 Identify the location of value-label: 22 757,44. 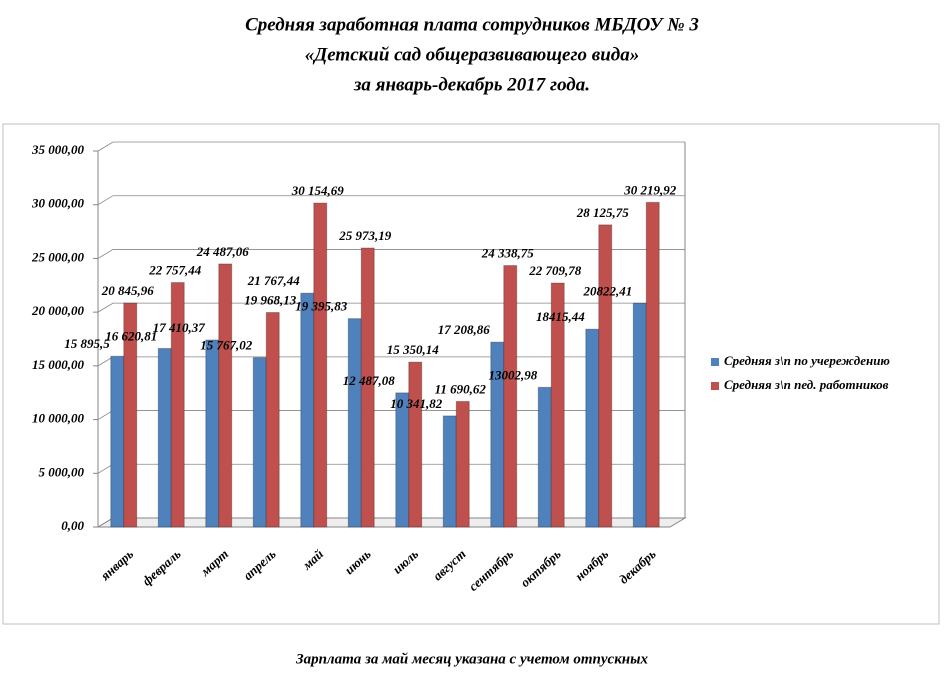
(175, 270).